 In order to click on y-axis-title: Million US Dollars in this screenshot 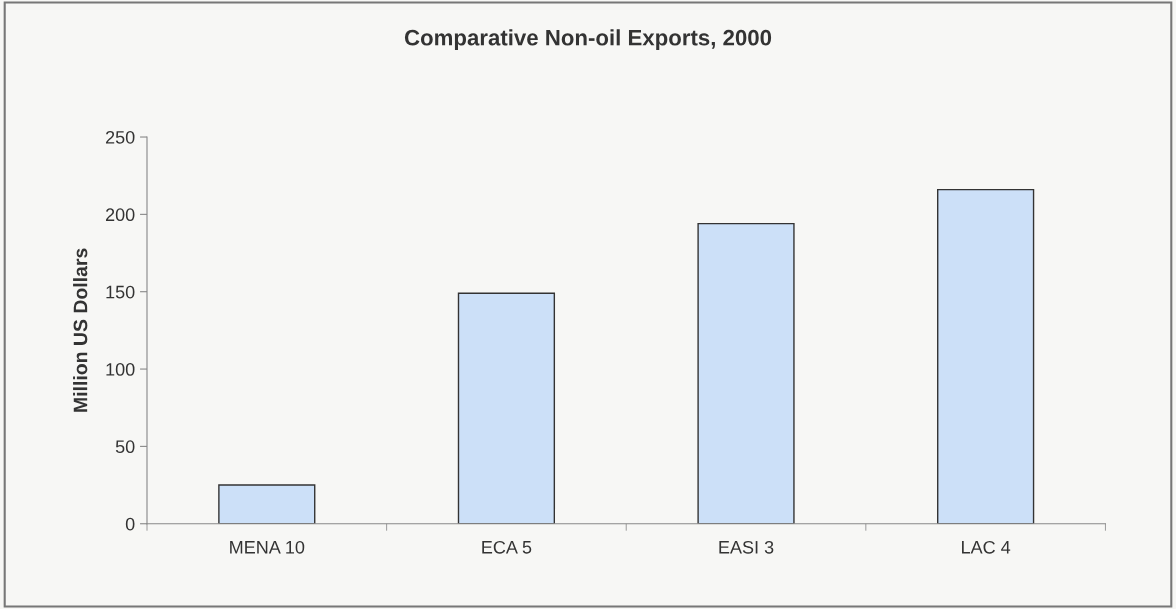, I will do `click(80, 330)`.